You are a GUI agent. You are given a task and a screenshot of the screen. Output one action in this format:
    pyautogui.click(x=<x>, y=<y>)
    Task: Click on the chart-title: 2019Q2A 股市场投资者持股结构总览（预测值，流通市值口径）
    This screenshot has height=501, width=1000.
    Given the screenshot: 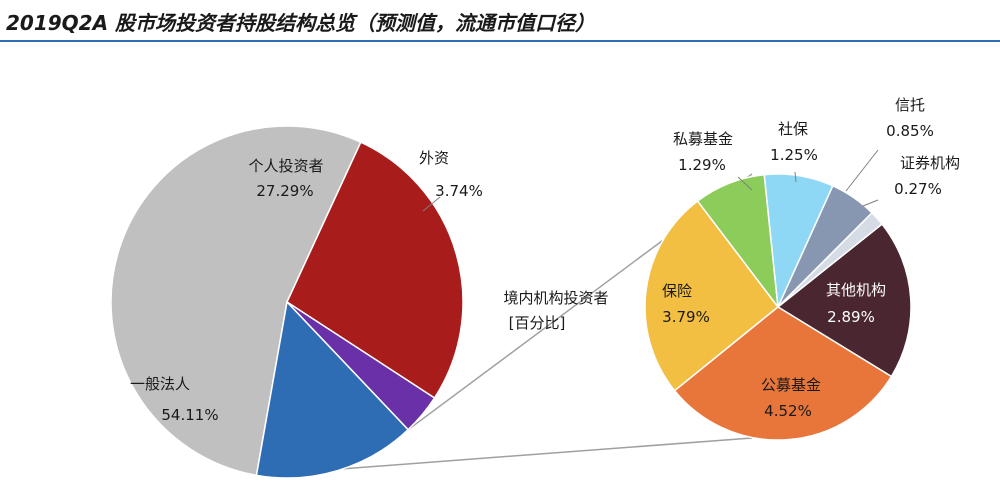 What is the action you would take?
    pyautogui.click(x=301, y=23)
    